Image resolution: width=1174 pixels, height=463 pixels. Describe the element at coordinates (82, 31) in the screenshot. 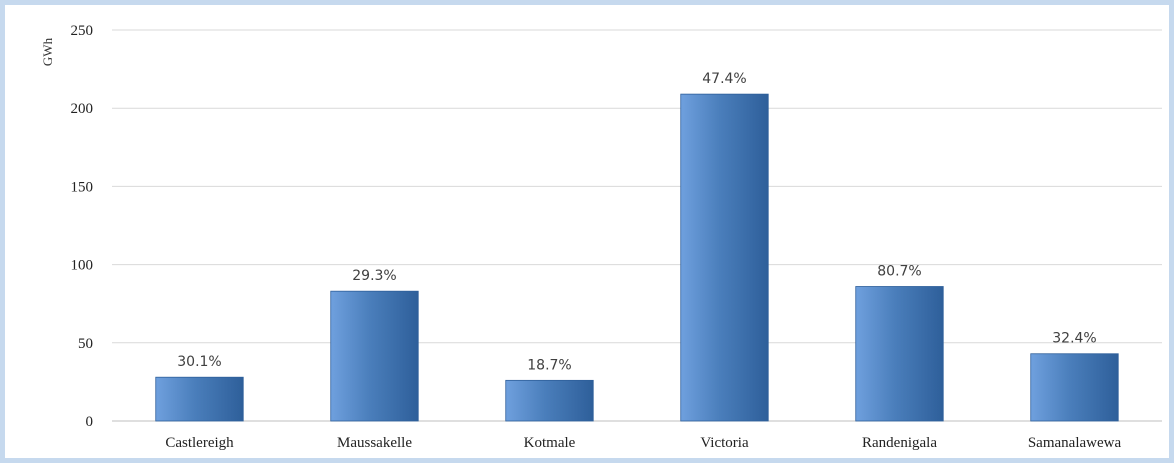

I see `y-tick-label: 250` at that location.